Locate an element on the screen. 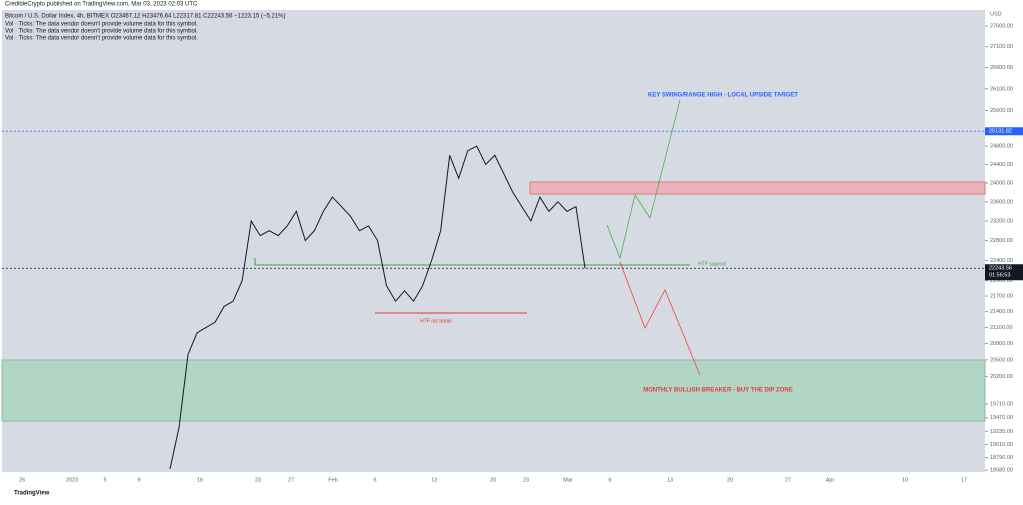 Image resolution: width=1023 pixels, height=505 pixels. y-tick-label: 21700.00 is located at coordinates (1001, 296).